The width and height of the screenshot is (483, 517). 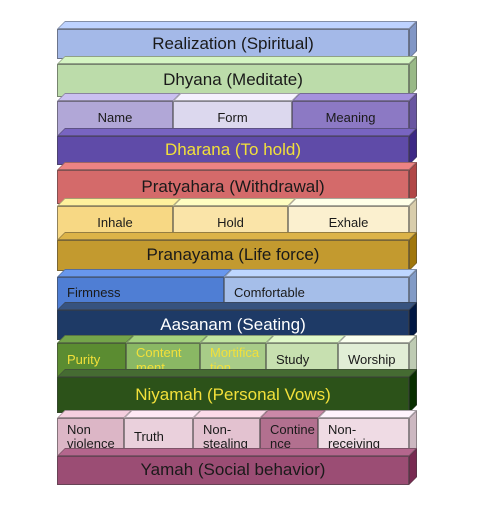 What do you see at coordinates (413, 466) in the screenshot?
I see `yamah-layer-side-face` at bounding box center [413, 466].